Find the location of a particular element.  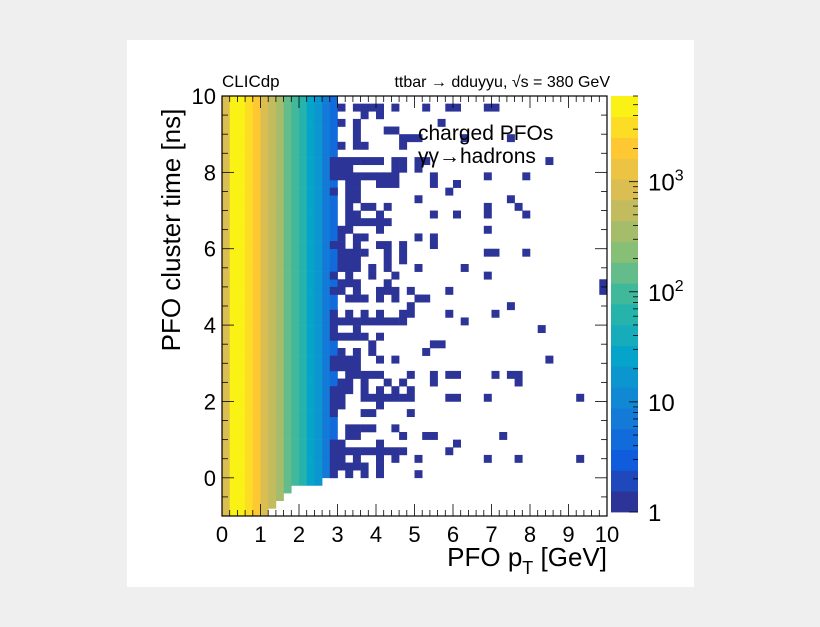

x-tick-label: 10 is located at coordinates (607, 534).